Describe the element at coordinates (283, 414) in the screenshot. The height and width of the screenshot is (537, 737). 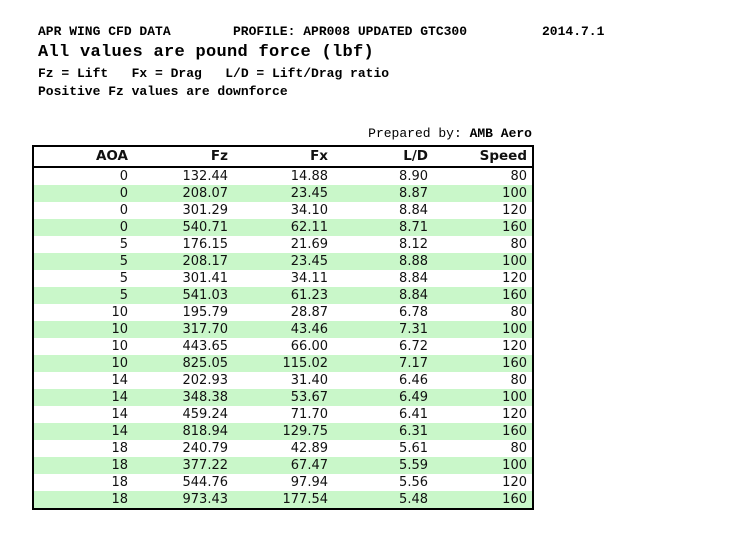
I see `table-row: 14 459.24 71.70 6.41 120` at that location.